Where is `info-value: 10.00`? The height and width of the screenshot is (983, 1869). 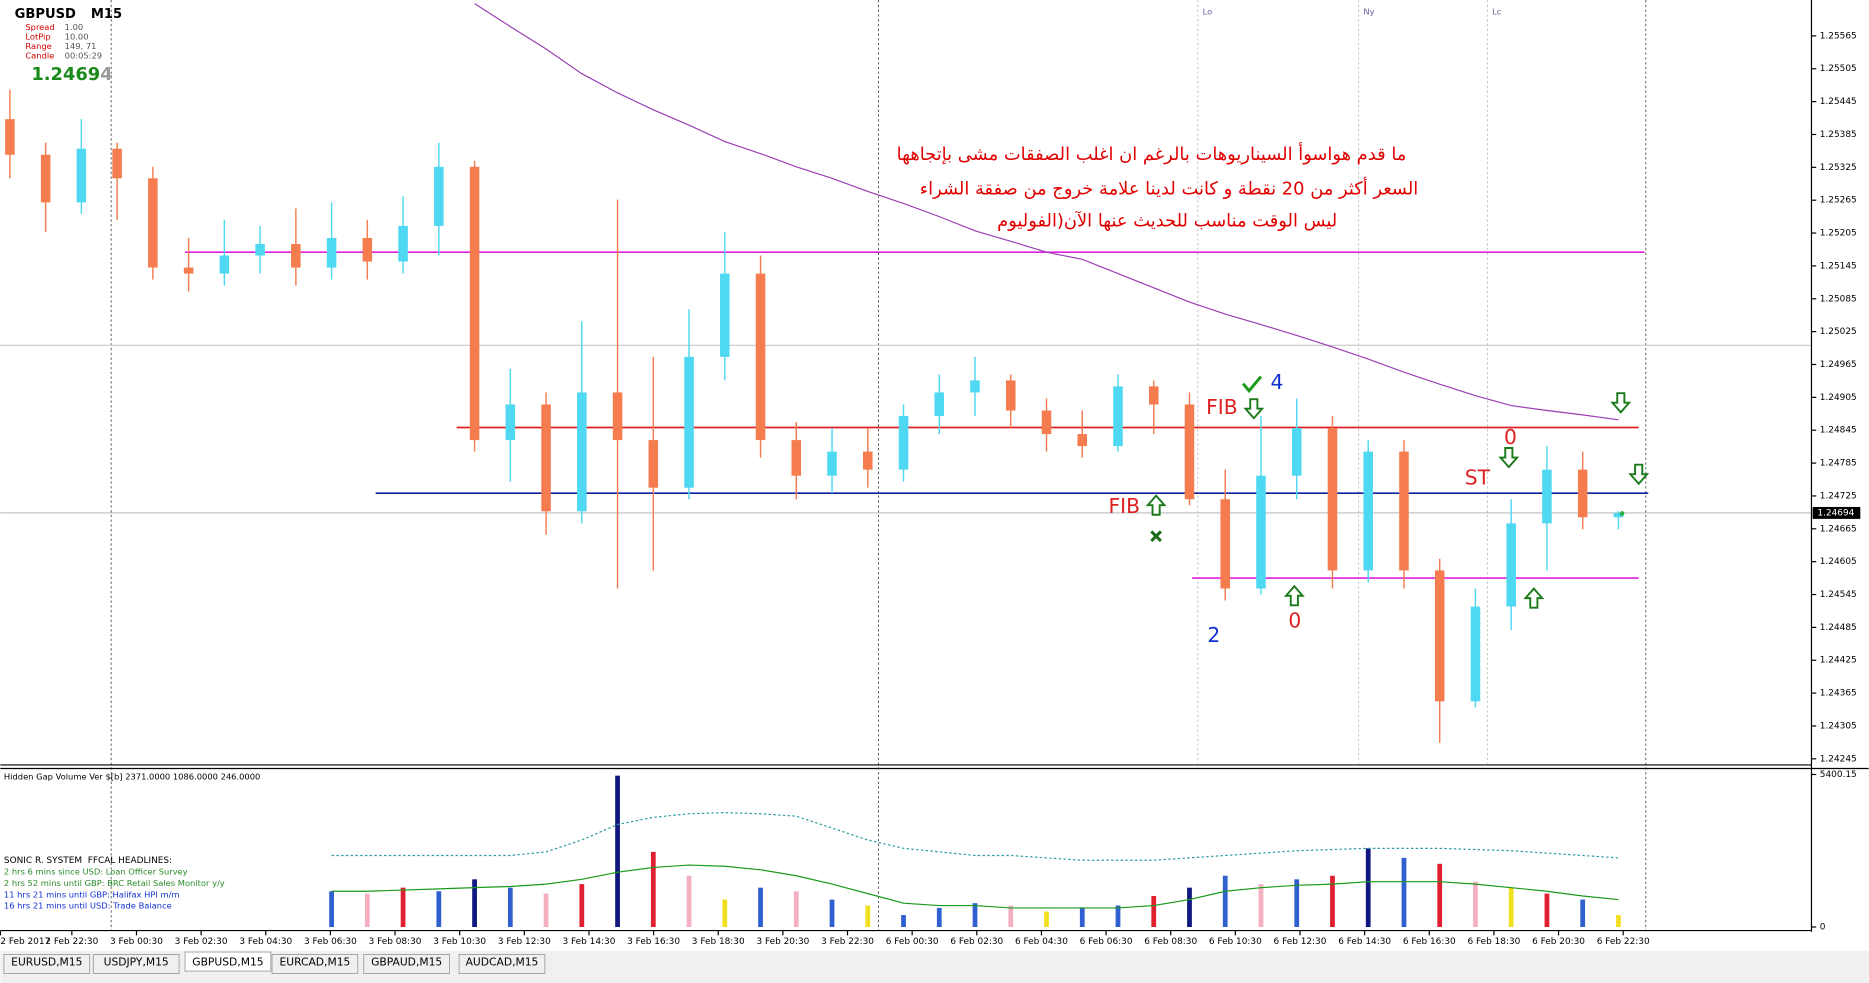 info-value: 10.00 is located at coordinates (77, 36).